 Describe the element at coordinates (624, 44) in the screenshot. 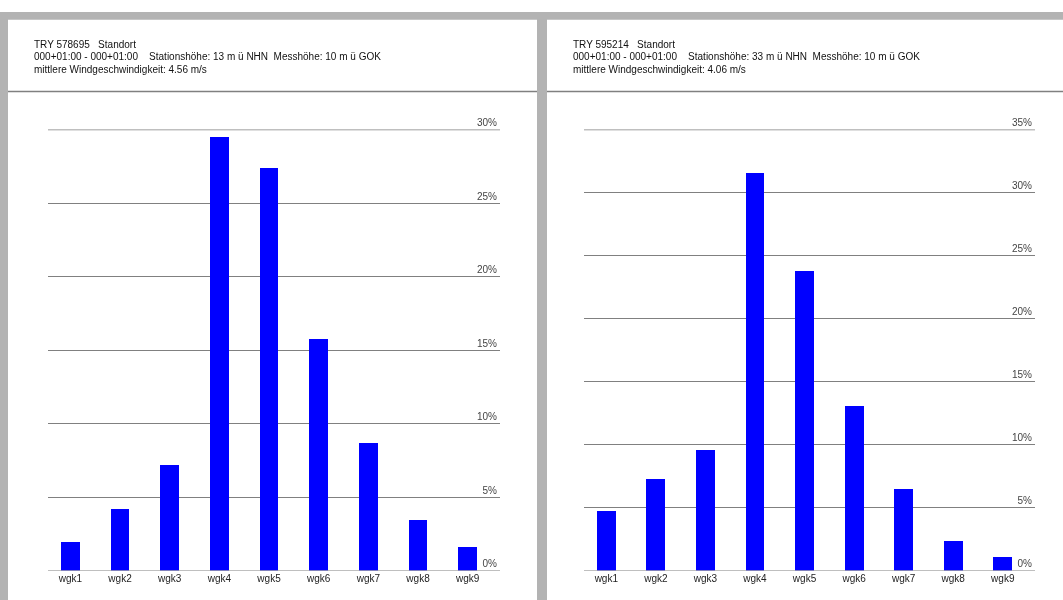

I see `chart-title: TRY 595214 Standort` at that location.